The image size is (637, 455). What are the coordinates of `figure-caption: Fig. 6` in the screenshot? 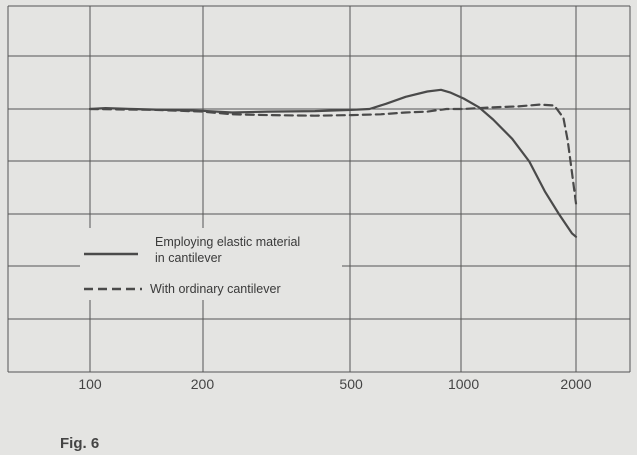 It's located at (79, 443).